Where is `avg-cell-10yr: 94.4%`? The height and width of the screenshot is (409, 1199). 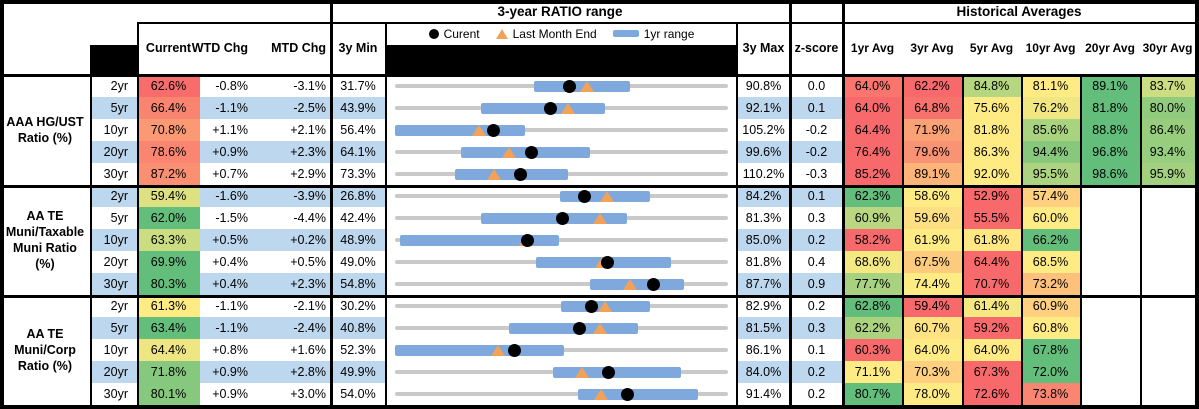 avg-cell-10yr: 94.4% is located at coordinates (1050, 152).